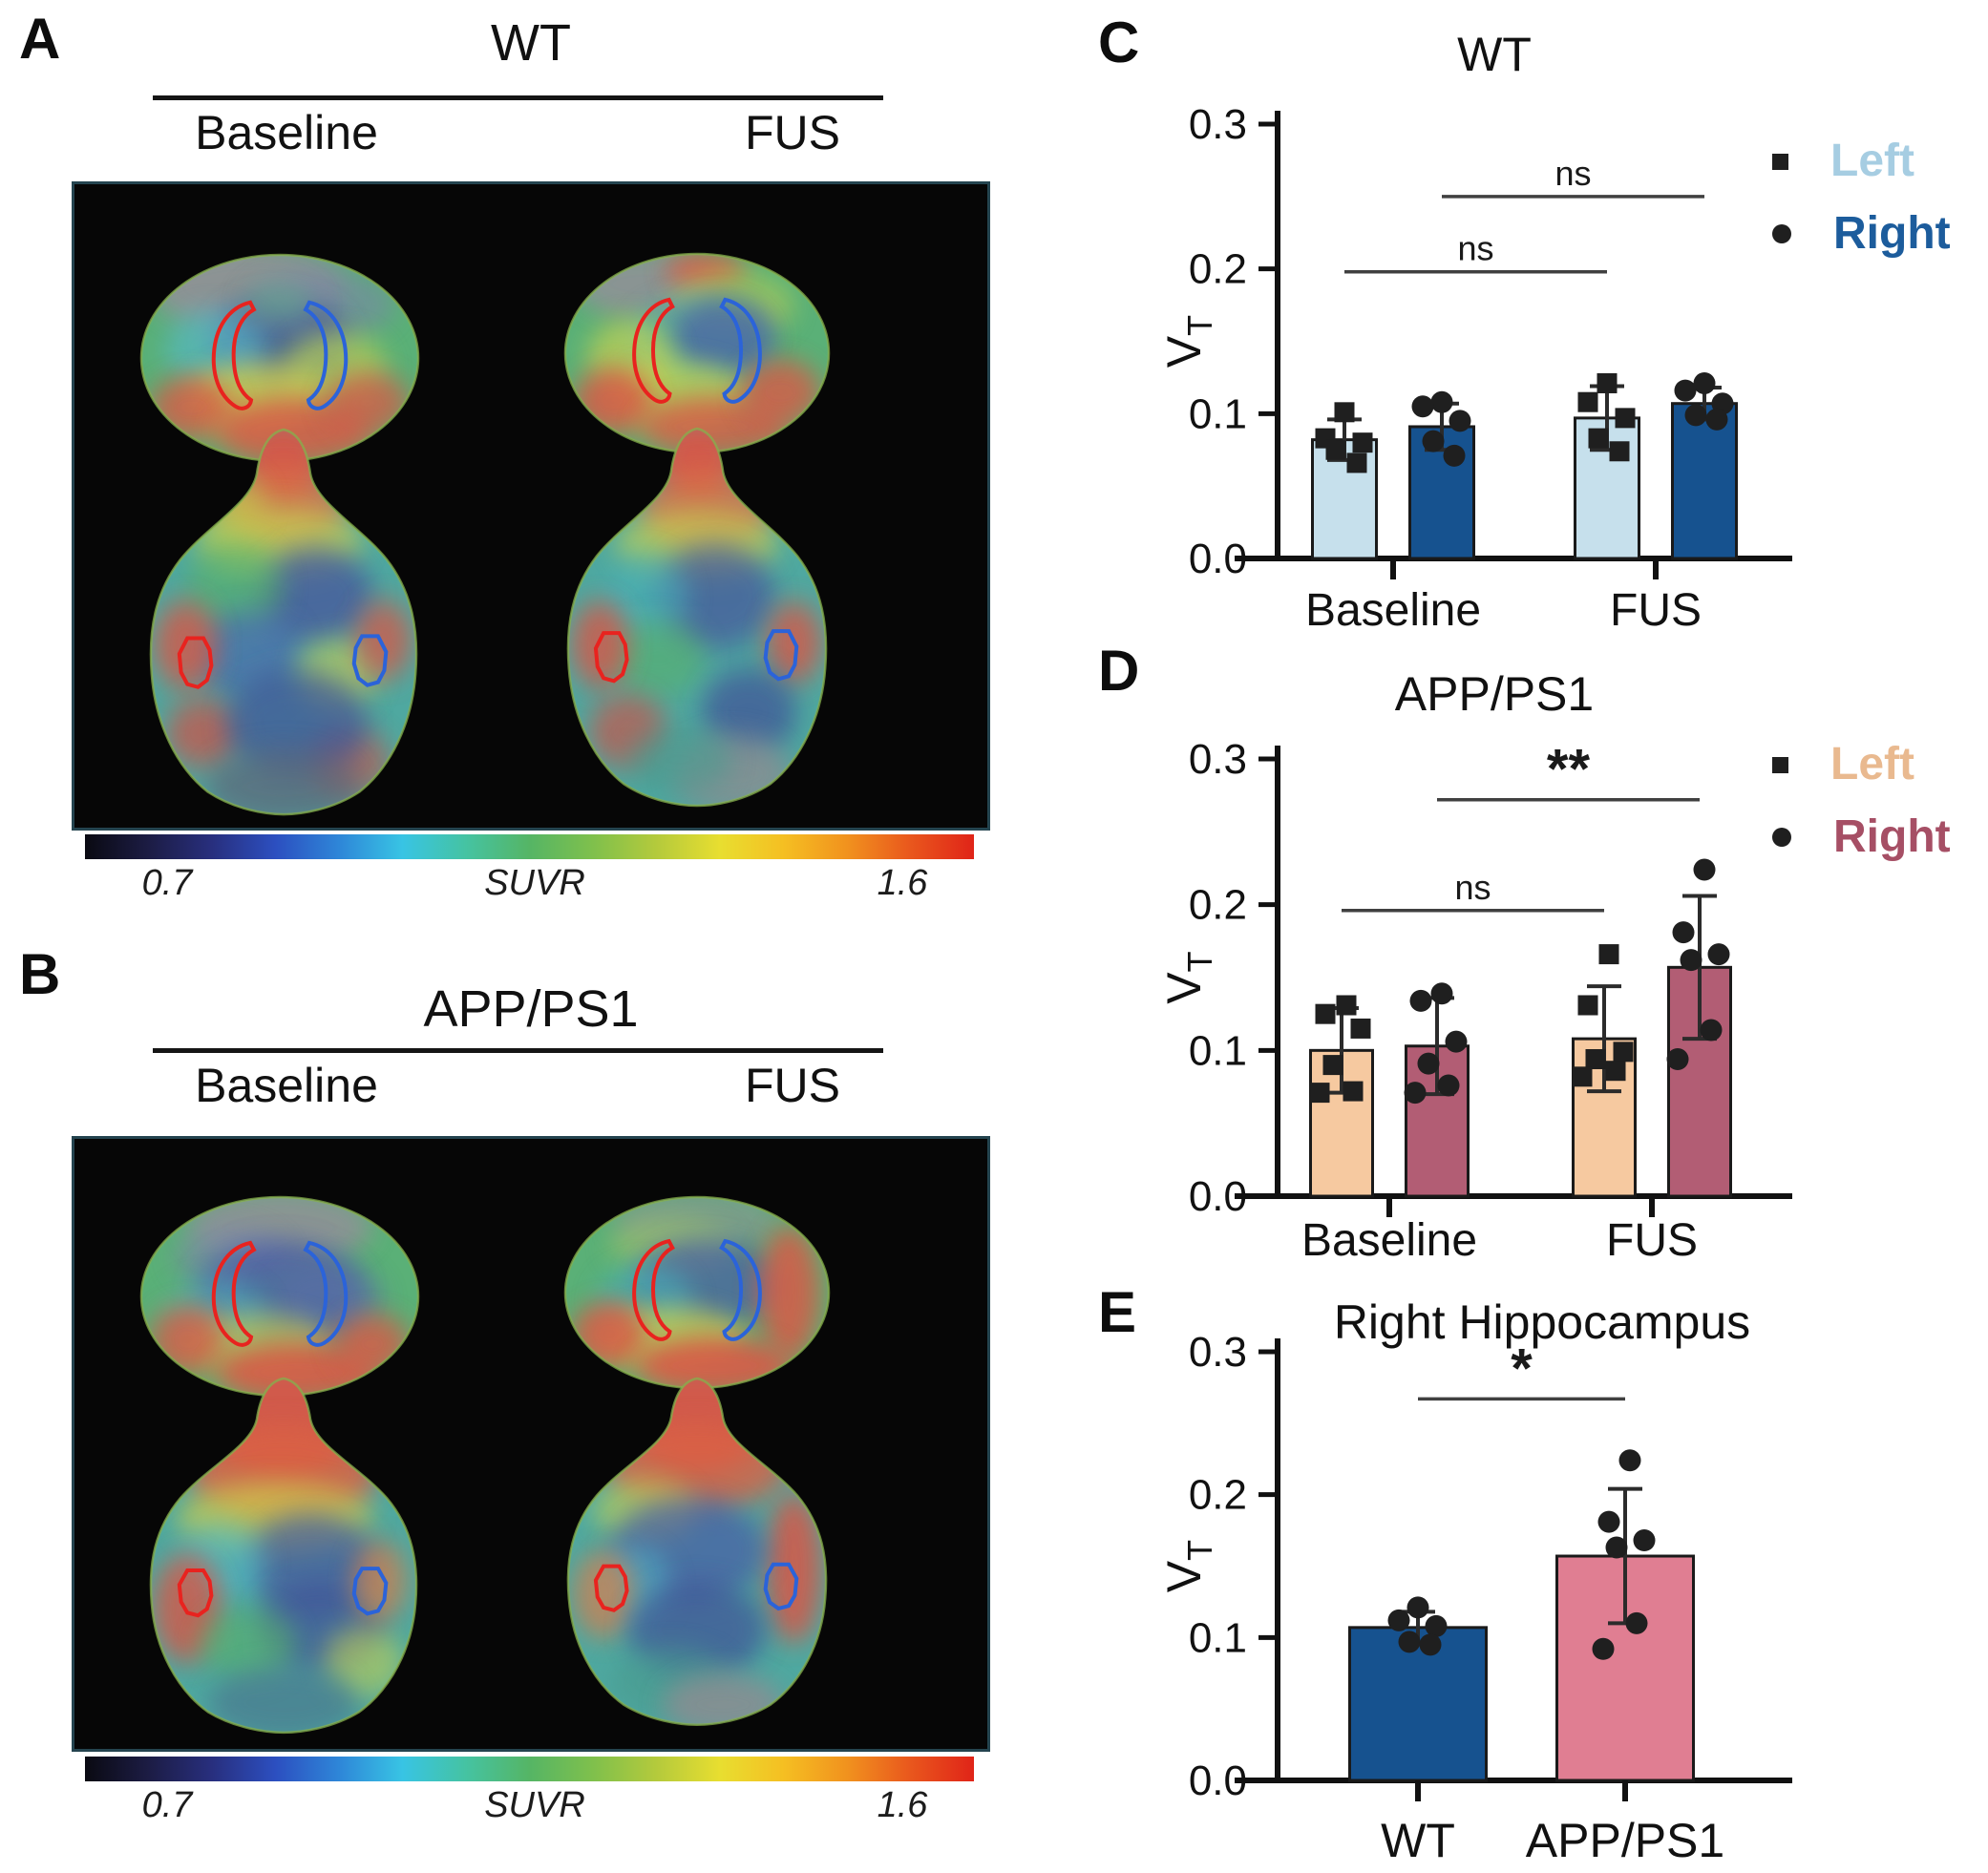 The height and width of the screenshot is (1873, 1988). What do you see at coordinates (518, 1050) in the screenshot?
I see `panel-b-title-underline` at bounding box center [518, 1050].